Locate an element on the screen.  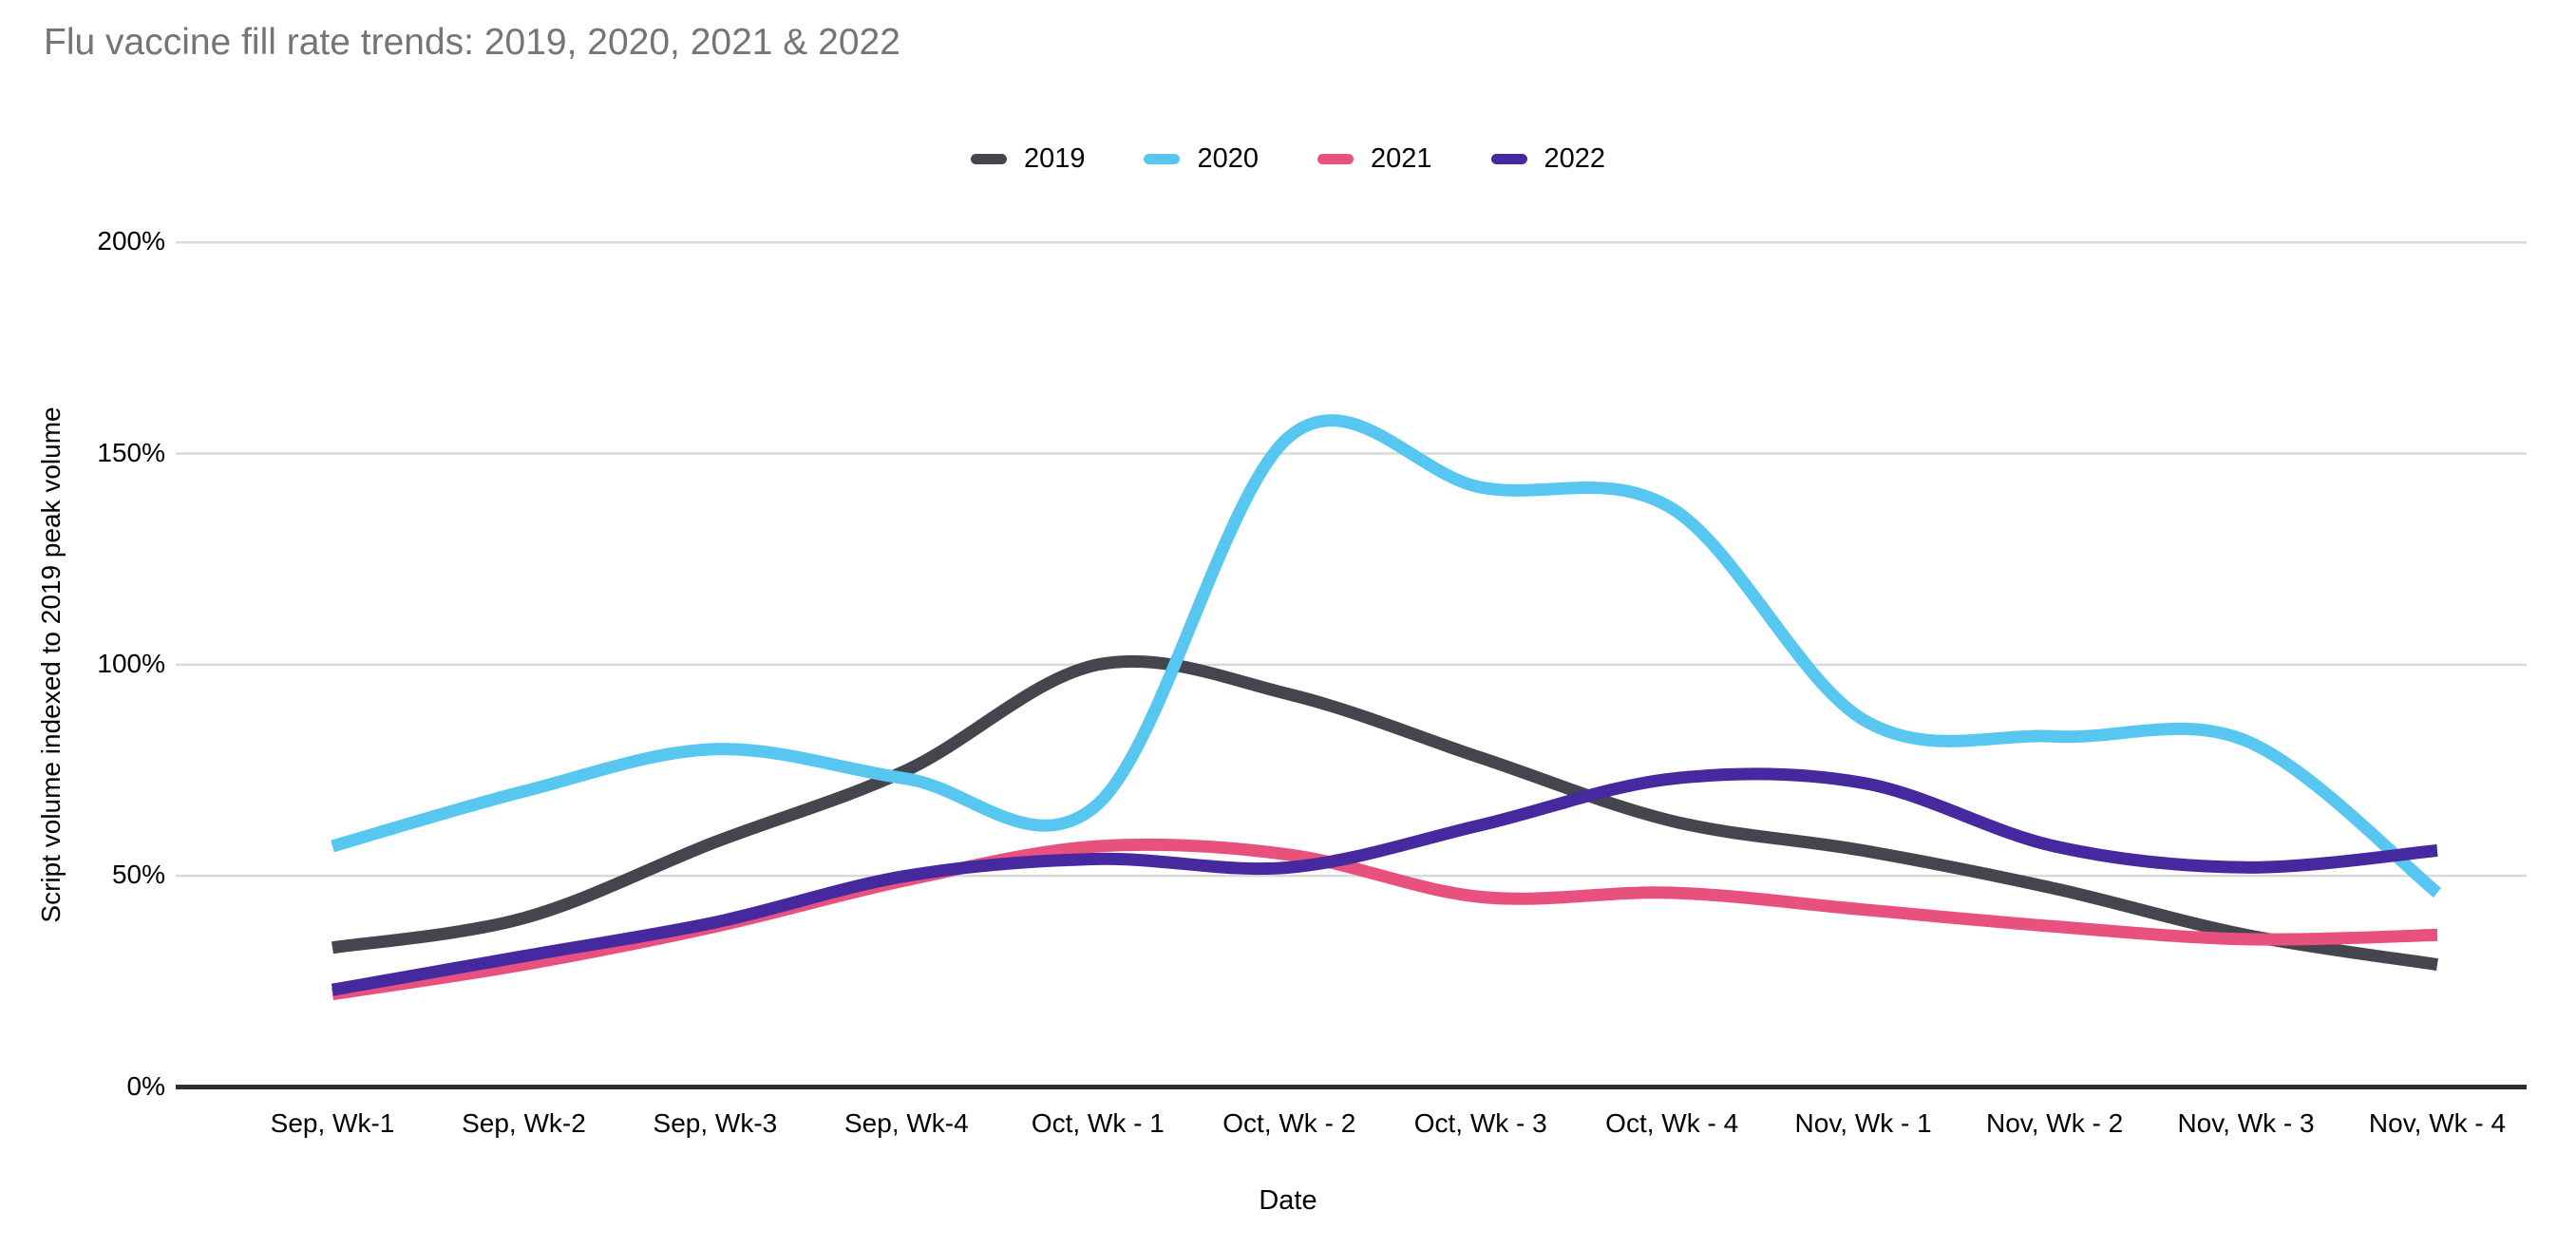
legend-swatch-2021 is located at coordinates (1335, 158).